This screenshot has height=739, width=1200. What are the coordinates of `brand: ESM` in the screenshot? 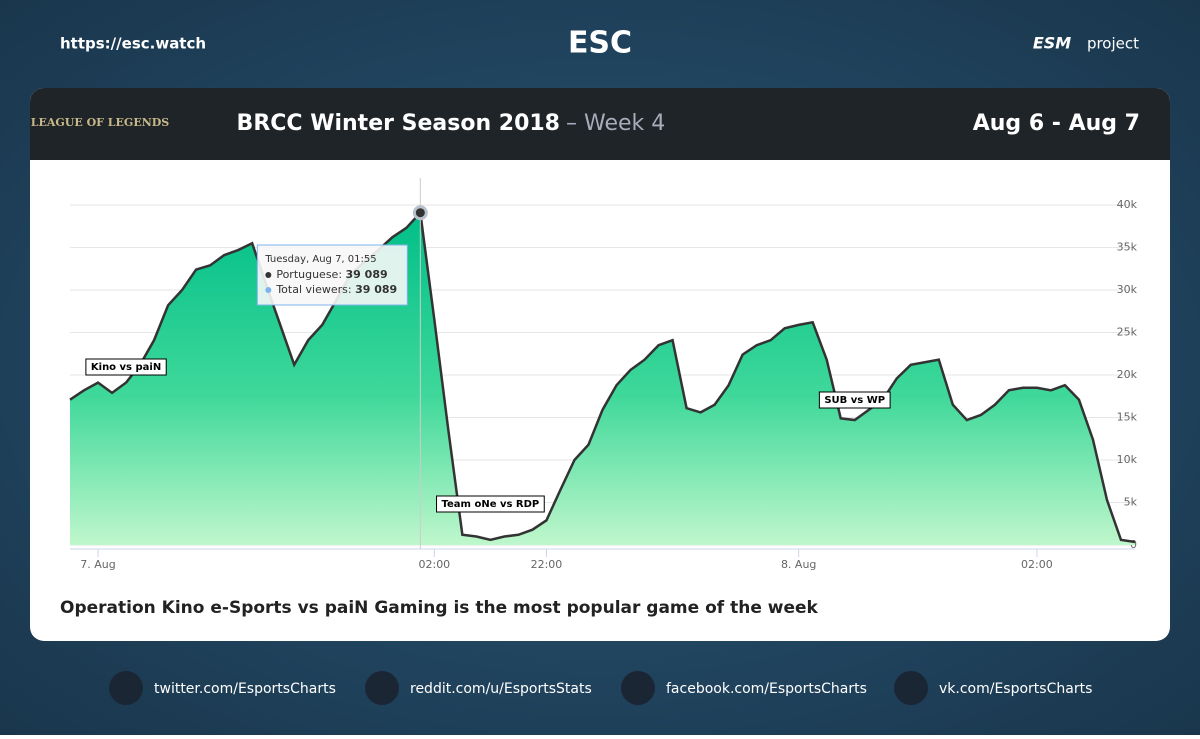 It's located at (1052, 43).